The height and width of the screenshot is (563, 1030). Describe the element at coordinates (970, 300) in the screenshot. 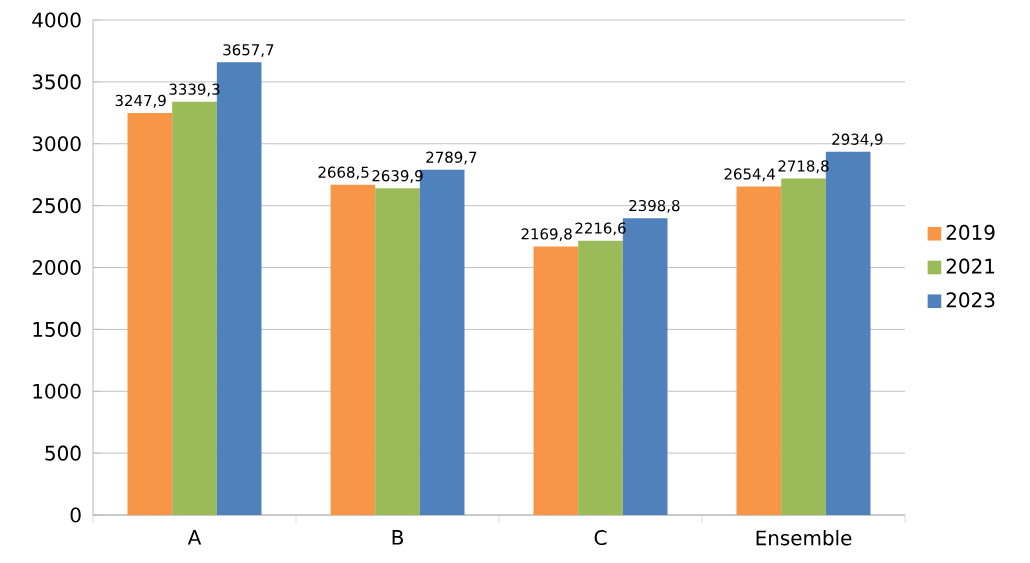

I see `legend-label: 2023` at that location.